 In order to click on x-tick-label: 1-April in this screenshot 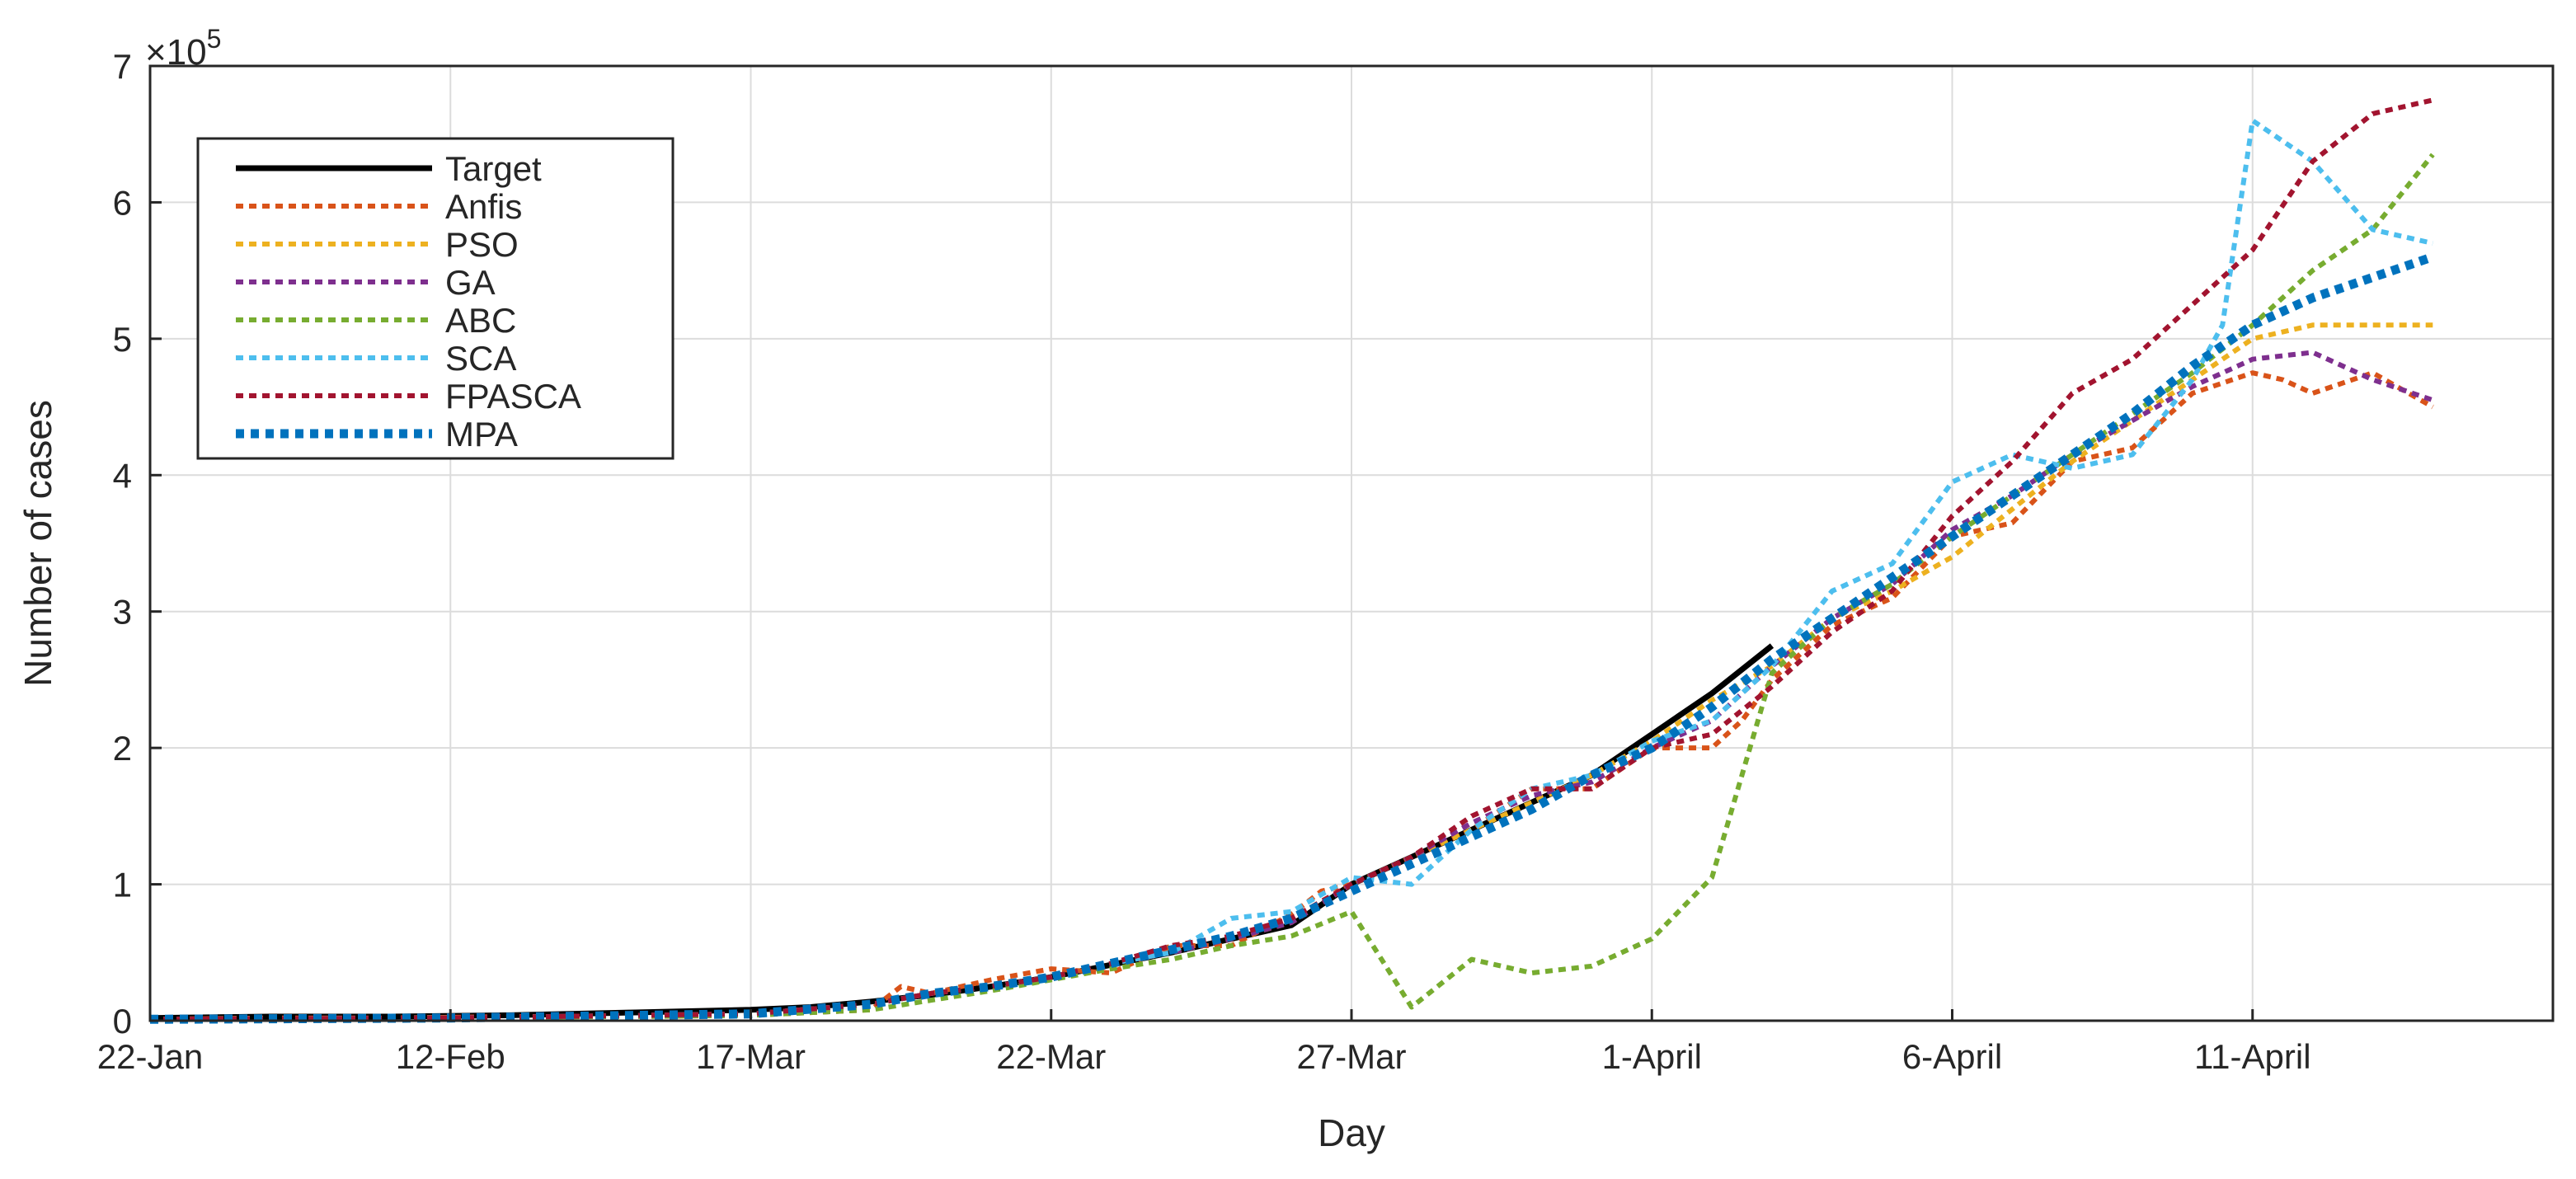, I will do `click(1652, 1056)`.